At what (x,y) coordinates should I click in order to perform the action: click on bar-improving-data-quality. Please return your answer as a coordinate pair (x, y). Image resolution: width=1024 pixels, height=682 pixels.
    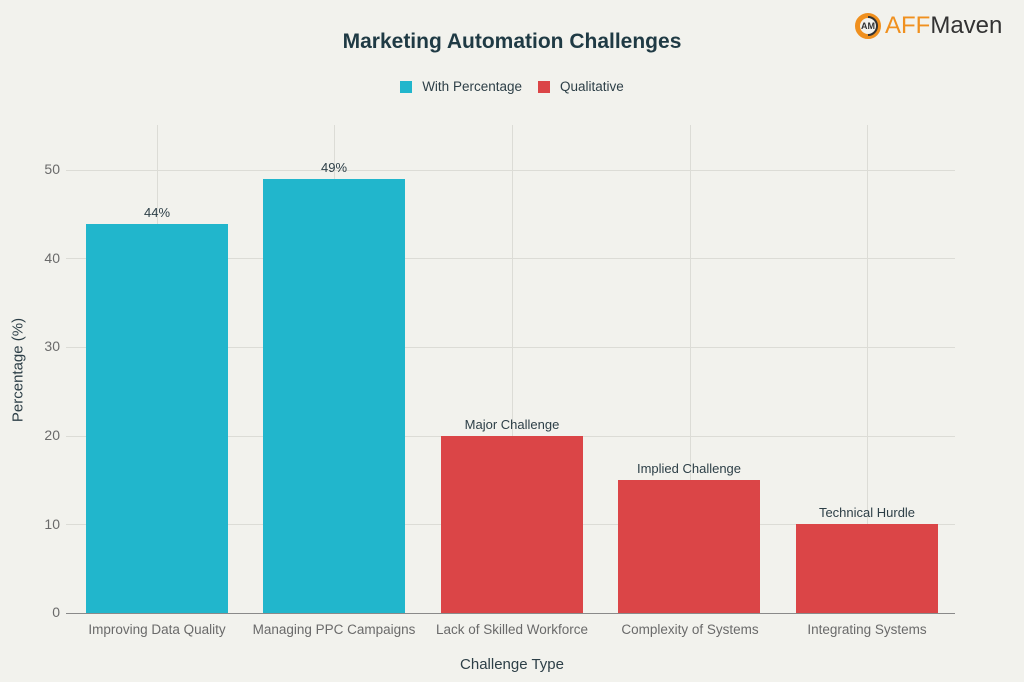
    Looking at the image, I should click on (157, 418).